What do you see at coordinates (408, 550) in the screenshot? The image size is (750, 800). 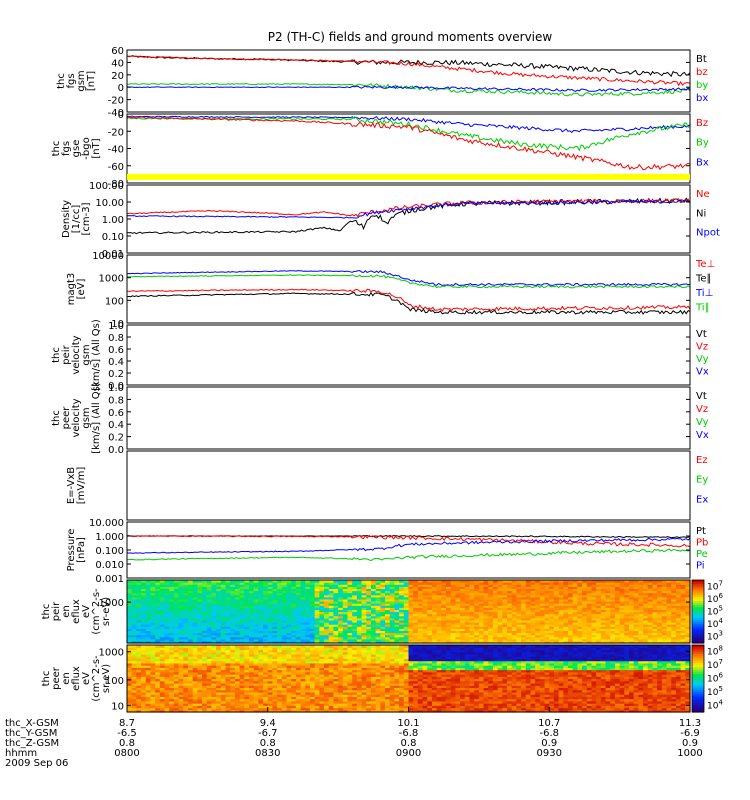 I see `panel-frame` at bounding box center [408, 550].